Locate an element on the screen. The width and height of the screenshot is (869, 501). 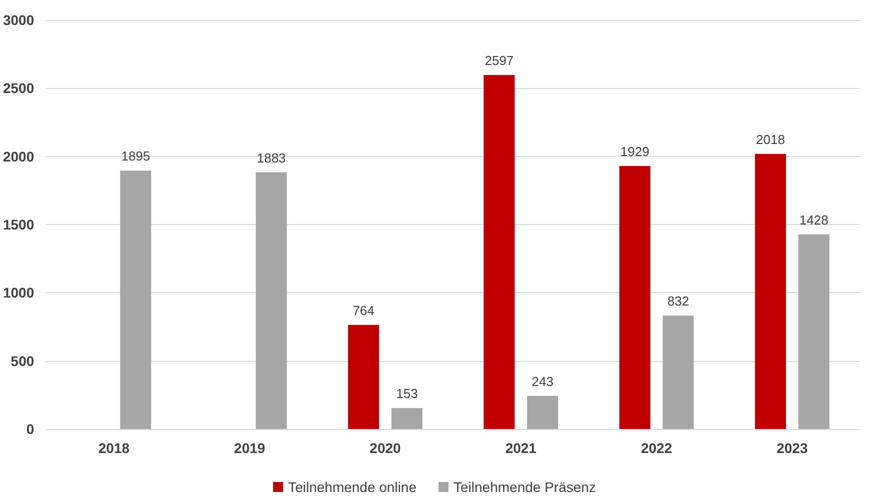
y-tick-label: 500 is located at coordinates (22, 360).